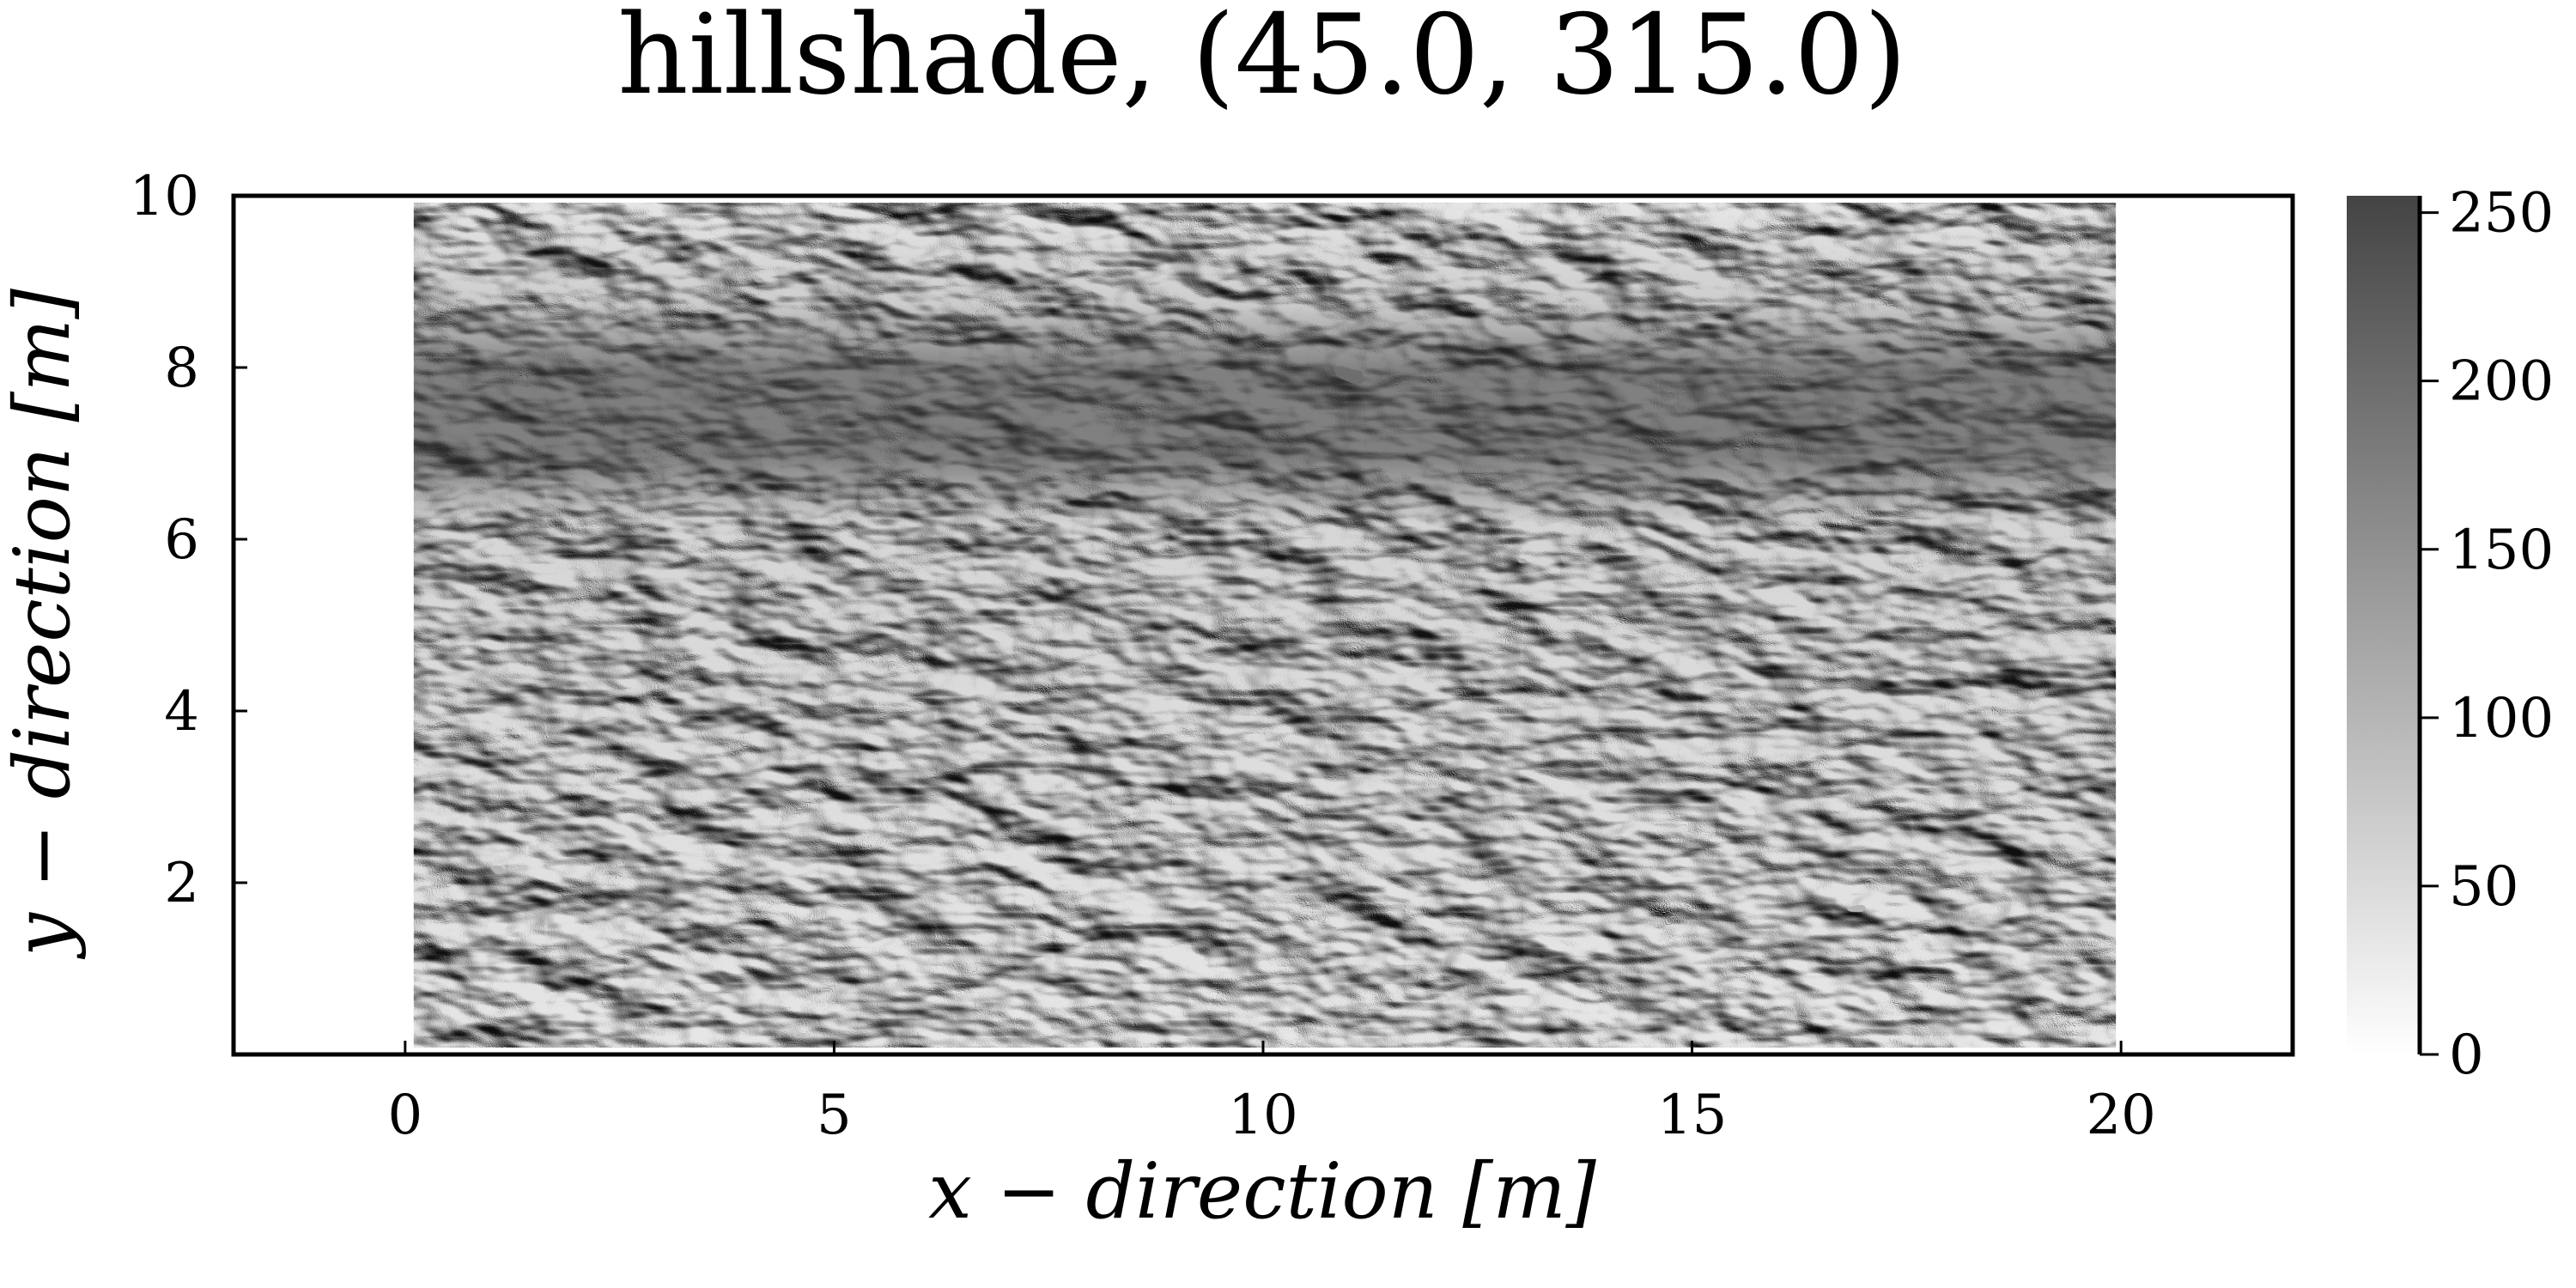 Image resolution: width=2576 pixels, height=1288 pixels. What do you see at coordinates (181, 540) in the screenshot?
I see `y-tick-label: 6` at bounding box center [181, 540].